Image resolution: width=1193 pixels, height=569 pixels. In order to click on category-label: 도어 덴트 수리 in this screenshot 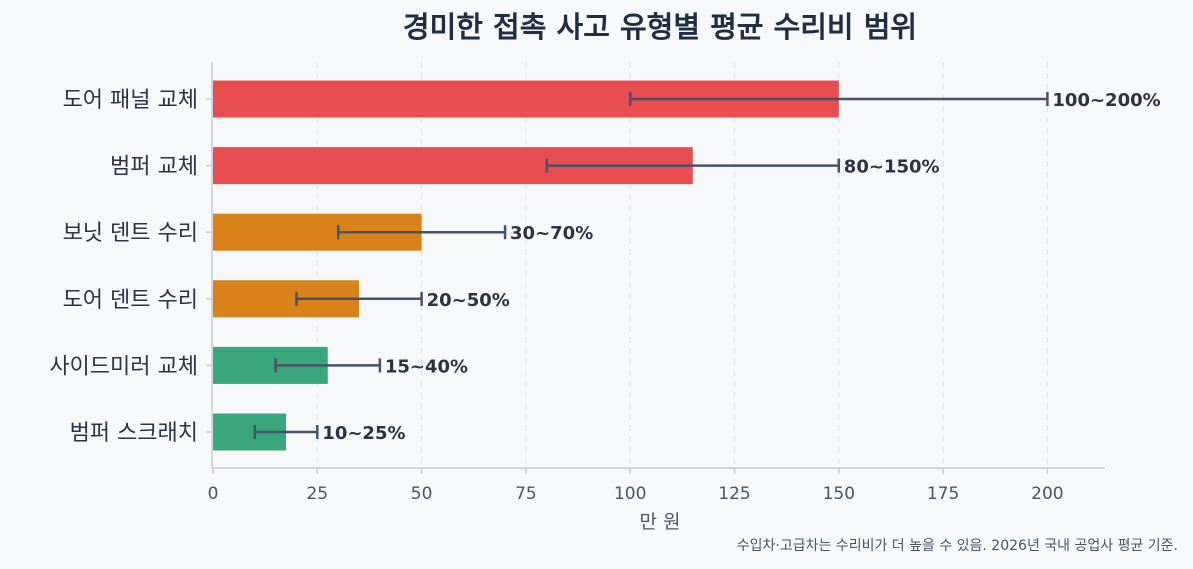, I will do `click(130, 300)`.